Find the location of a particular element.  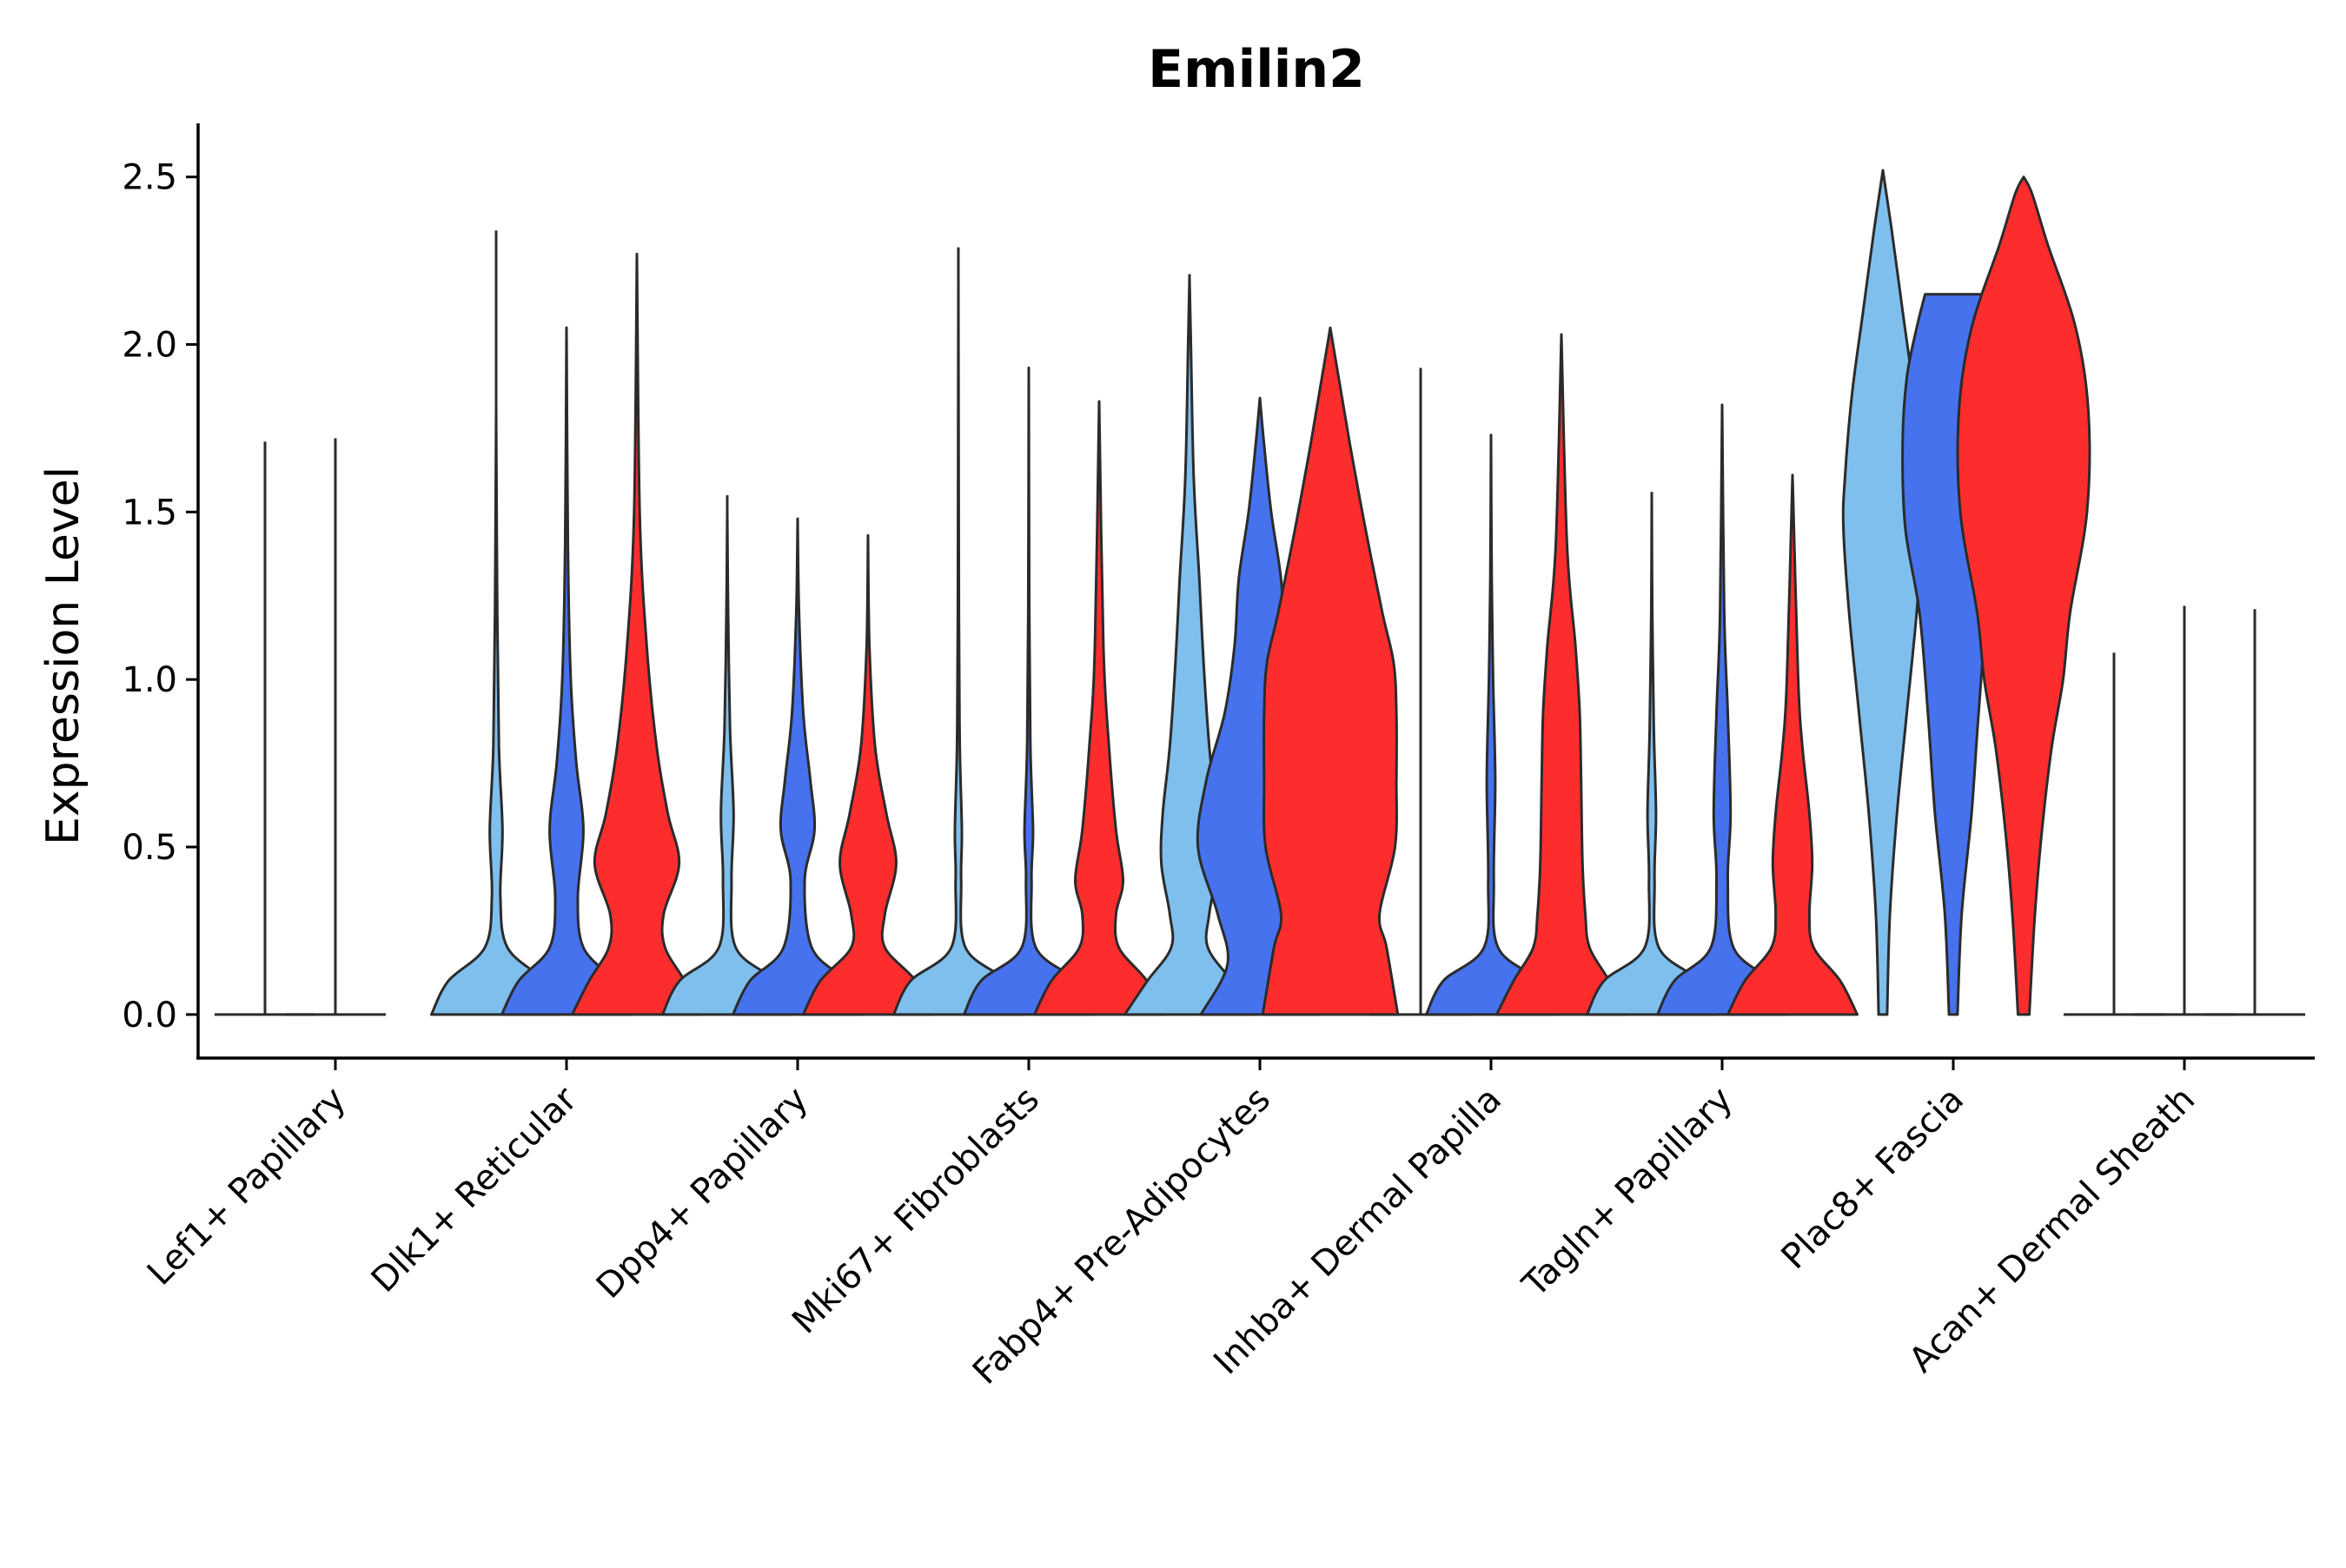

y-tick-label: 2.5 is located at coordinates (149, 178).